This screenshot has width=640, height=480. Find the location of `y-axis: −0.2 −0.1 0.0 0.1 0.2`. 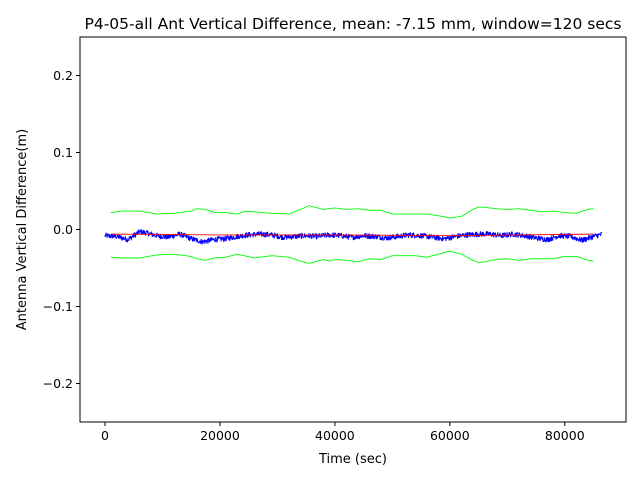

y-axis: −0.2 −0.1 0.0 0.1 0.2 is located at coordinates (61, 229).